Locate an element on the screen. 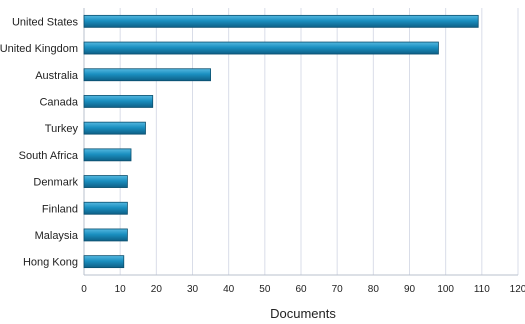 The image size is (525, 324). category-label: Hong Kong is located at coordinates (50, 263).